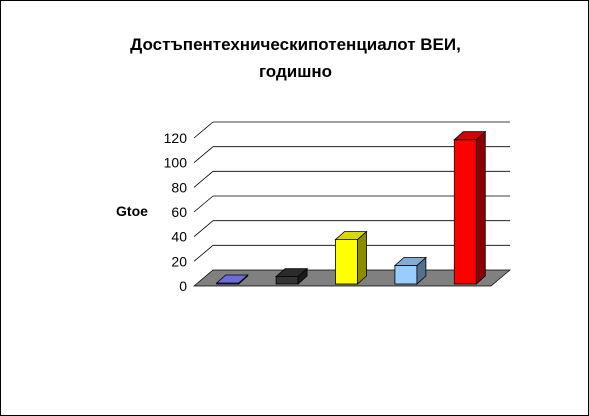 This screenshot has width=589, height=416. Describe the element at coordinates (295, 71) in the screenshot. I see `chart-title-line2: годишно` at that location.